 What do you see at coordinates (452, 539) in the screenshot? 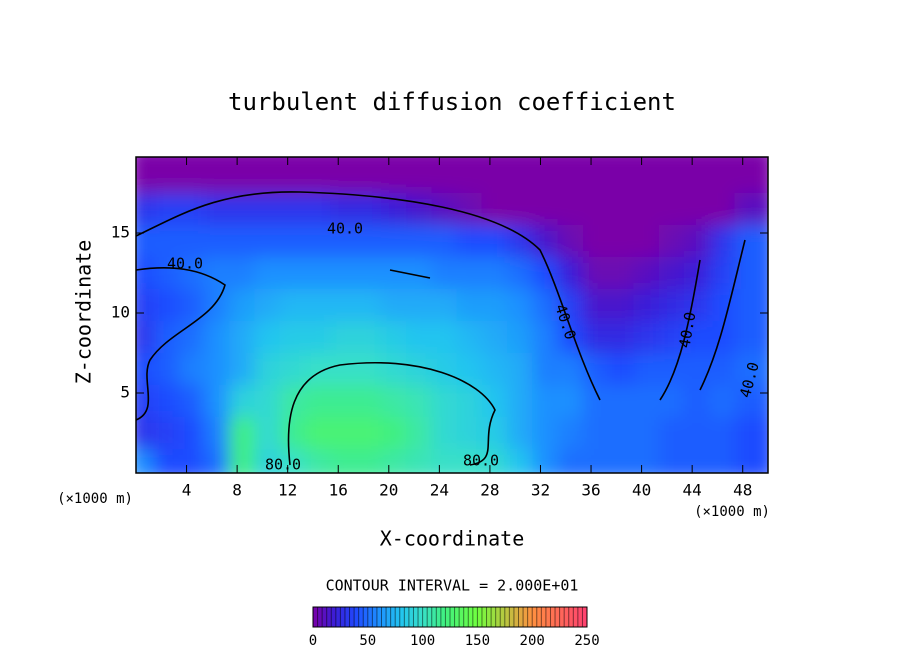
I see `x-axis-label: X-coordinate` at bounding box center [452, 539].